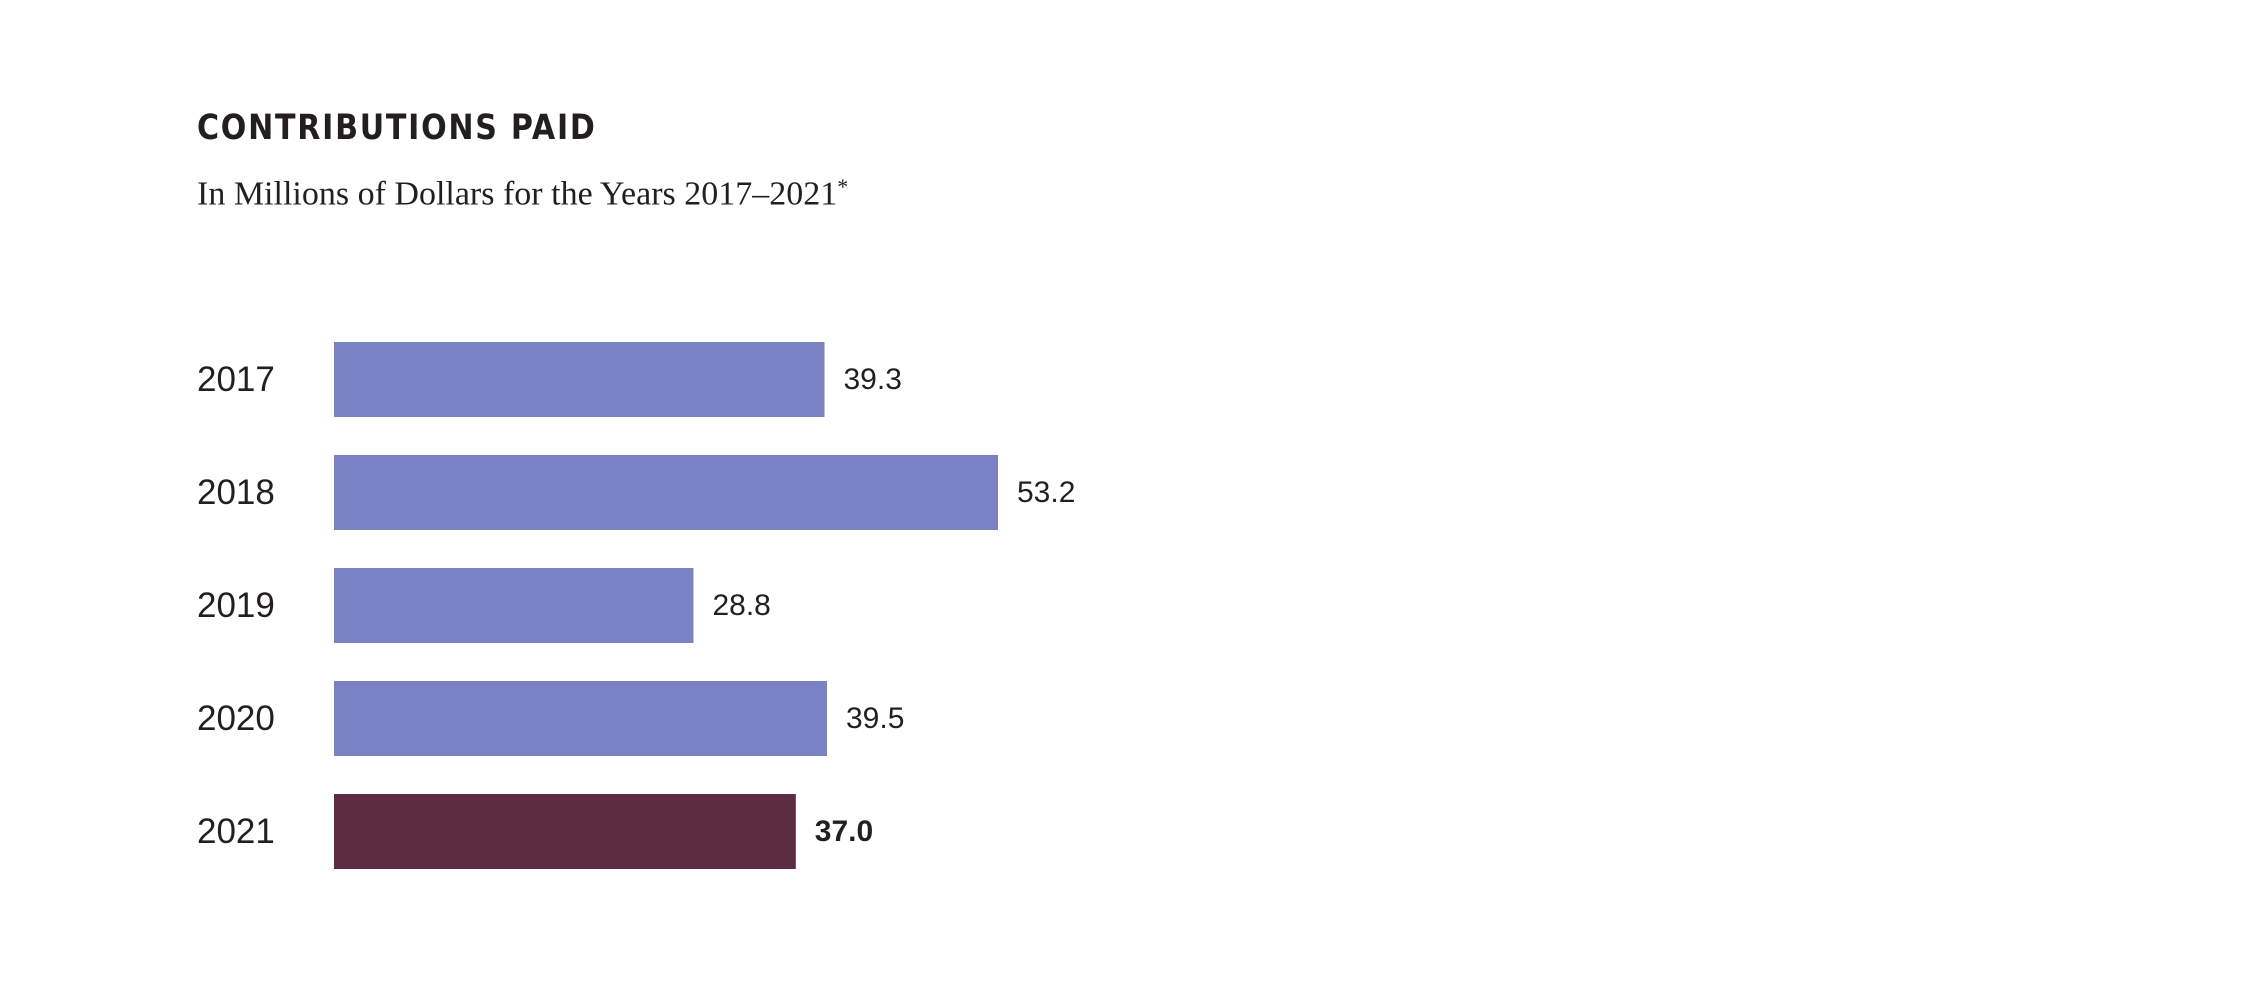 The image size is (2267, 993). I want to click on value-label-2018: 53.2, so click(1046, 492).